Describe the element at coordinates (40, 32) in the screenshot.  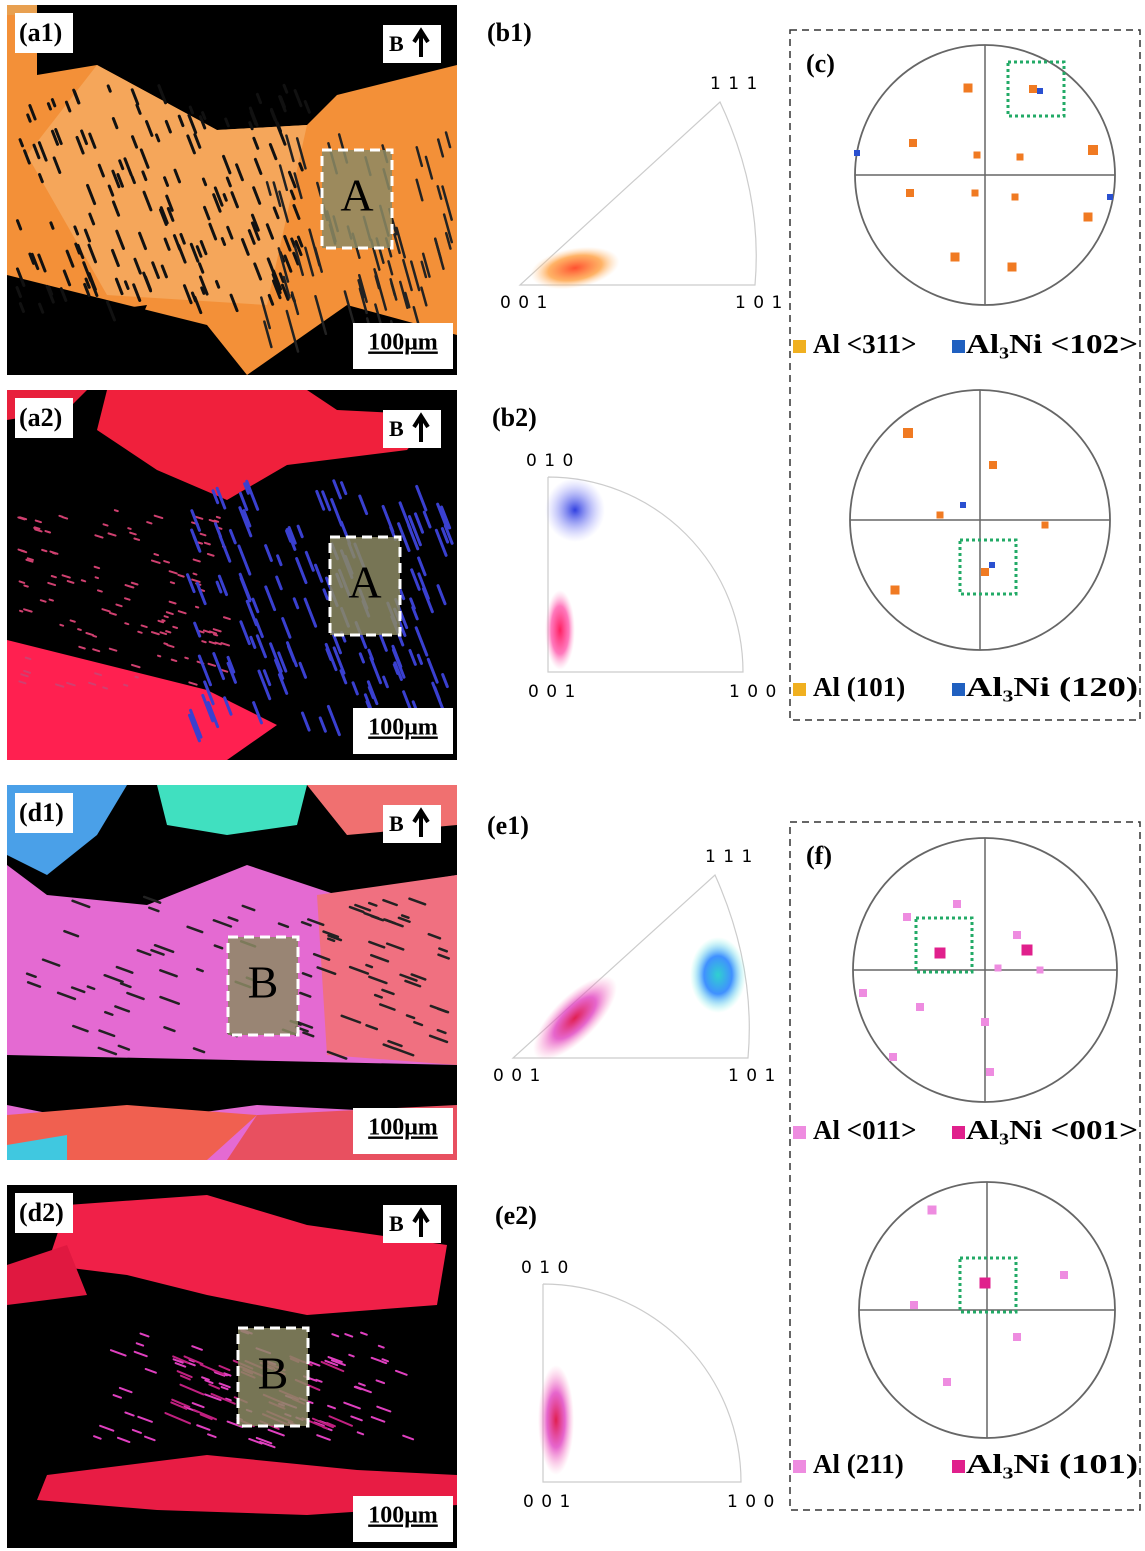
I see `panel-label: (a1)` at that location.